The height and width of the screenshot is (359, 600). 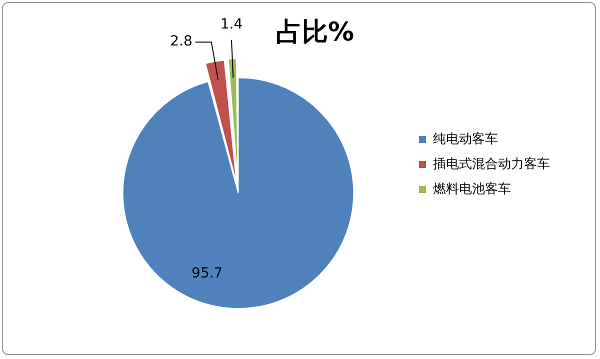 I want to click on legend-label: 燃料电池客车, so click(x=472, y=188).